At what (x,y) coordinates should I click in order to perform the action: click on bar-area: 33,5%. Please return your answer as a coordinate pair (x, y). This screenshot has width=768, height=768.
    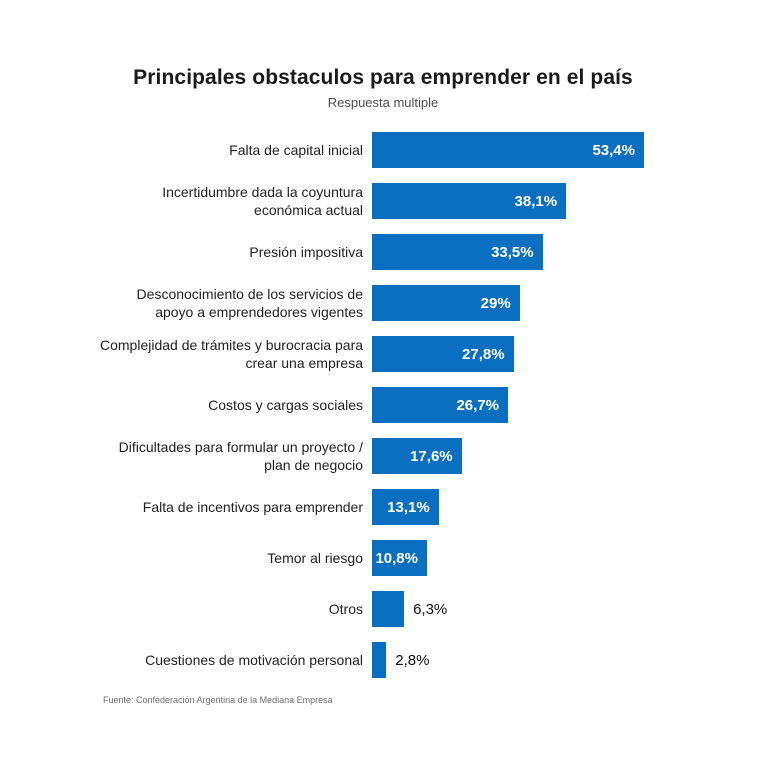
    Looking at the image, I should click on (508, 252).